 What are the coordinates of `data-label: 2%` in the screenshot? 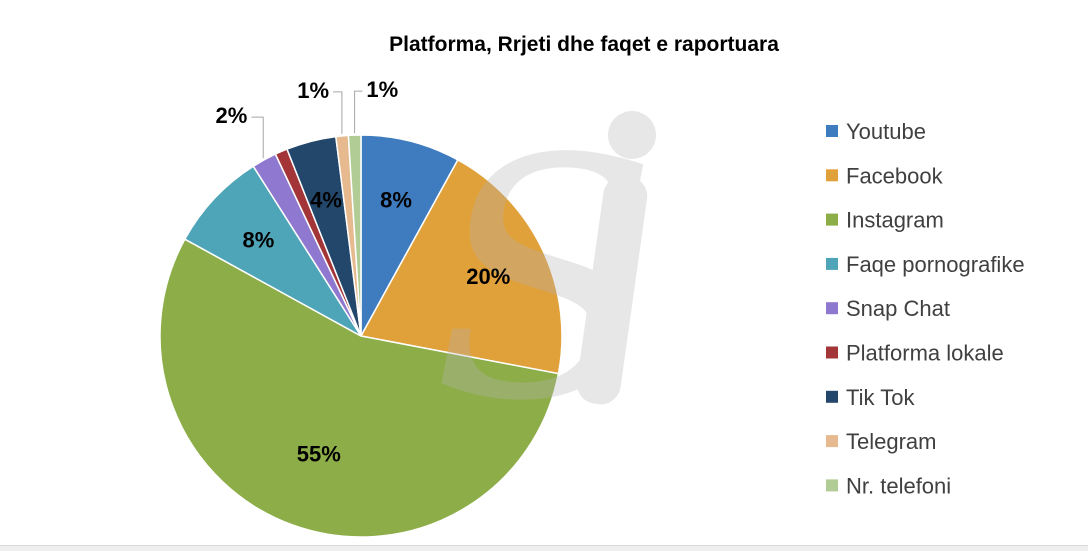 It's located at (232, 115).